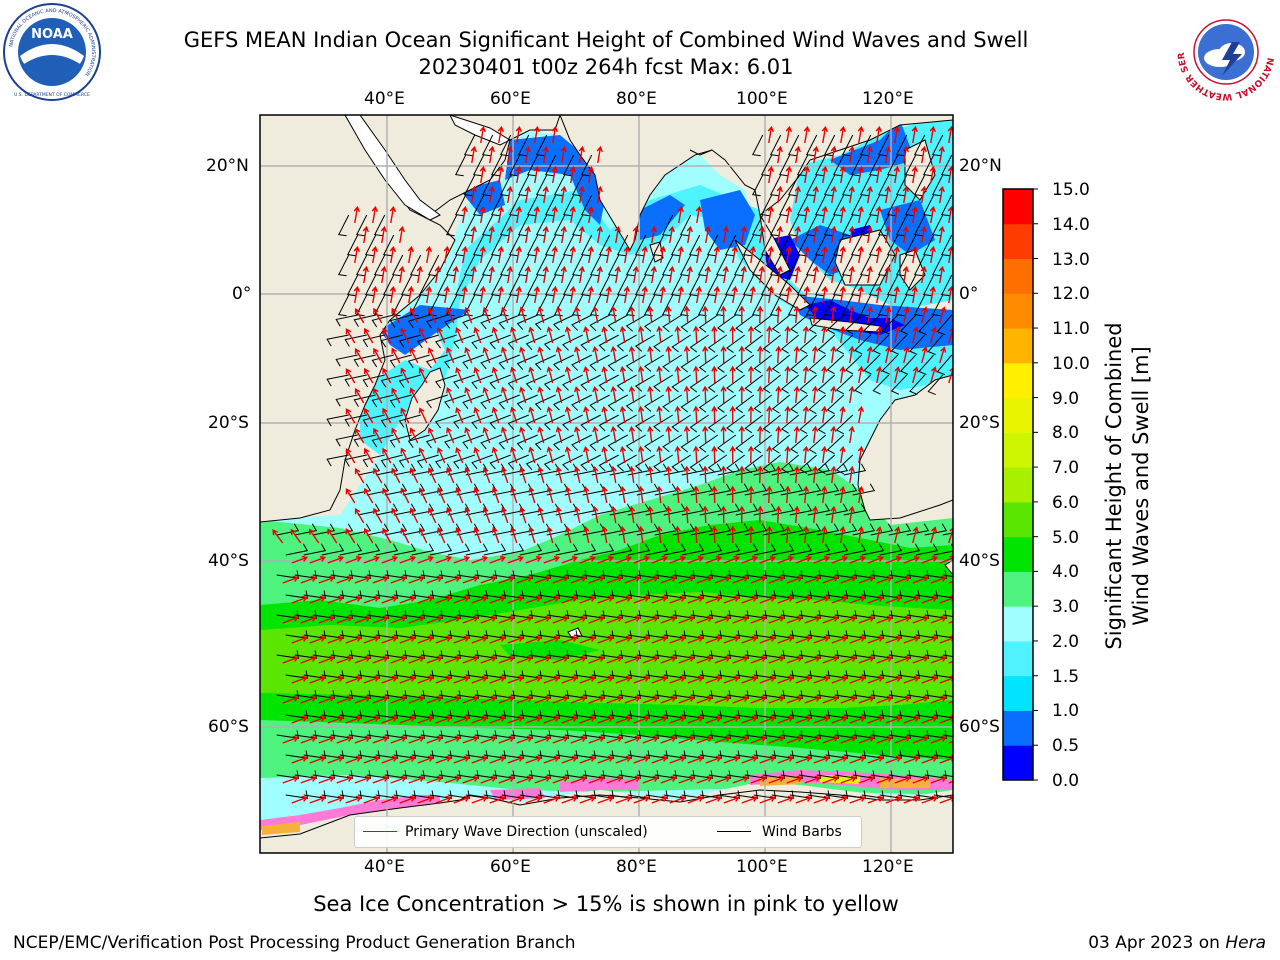  Describe the element at coordinates (1114, 486) in the screenshot. I see `colorbar-label-line1: Significant Height of Combined` at that location.